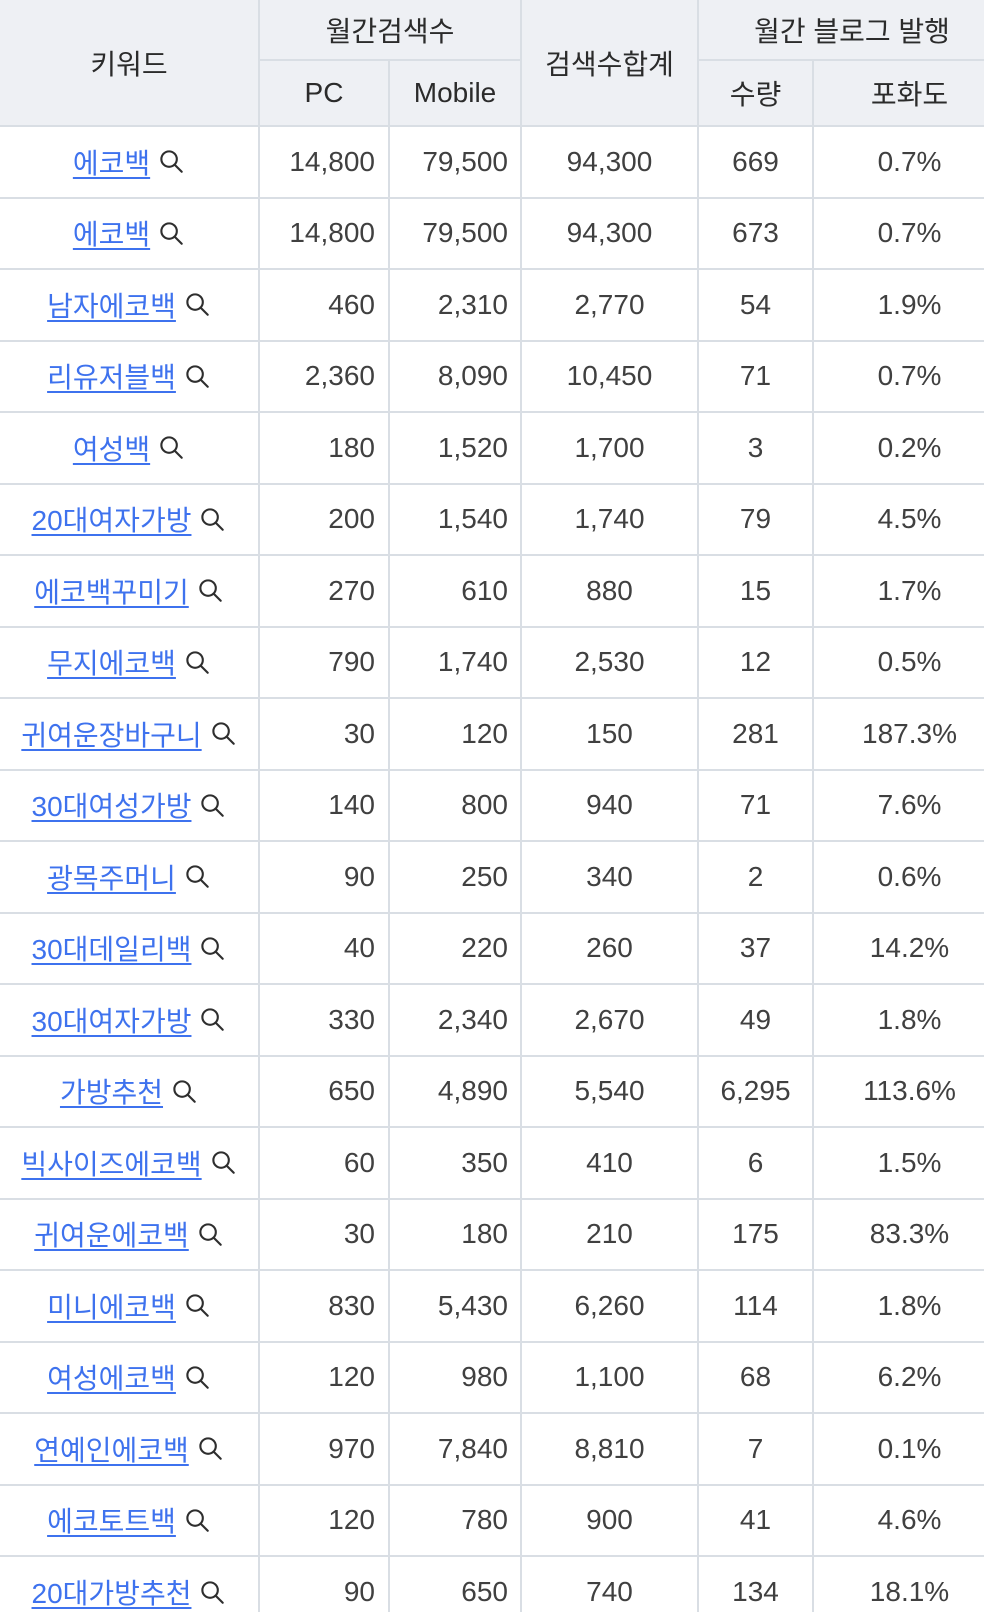 The width and height of the screenshot is (984, 1612). I want to click on pc-search-cell: 830, so click(324, 1306).